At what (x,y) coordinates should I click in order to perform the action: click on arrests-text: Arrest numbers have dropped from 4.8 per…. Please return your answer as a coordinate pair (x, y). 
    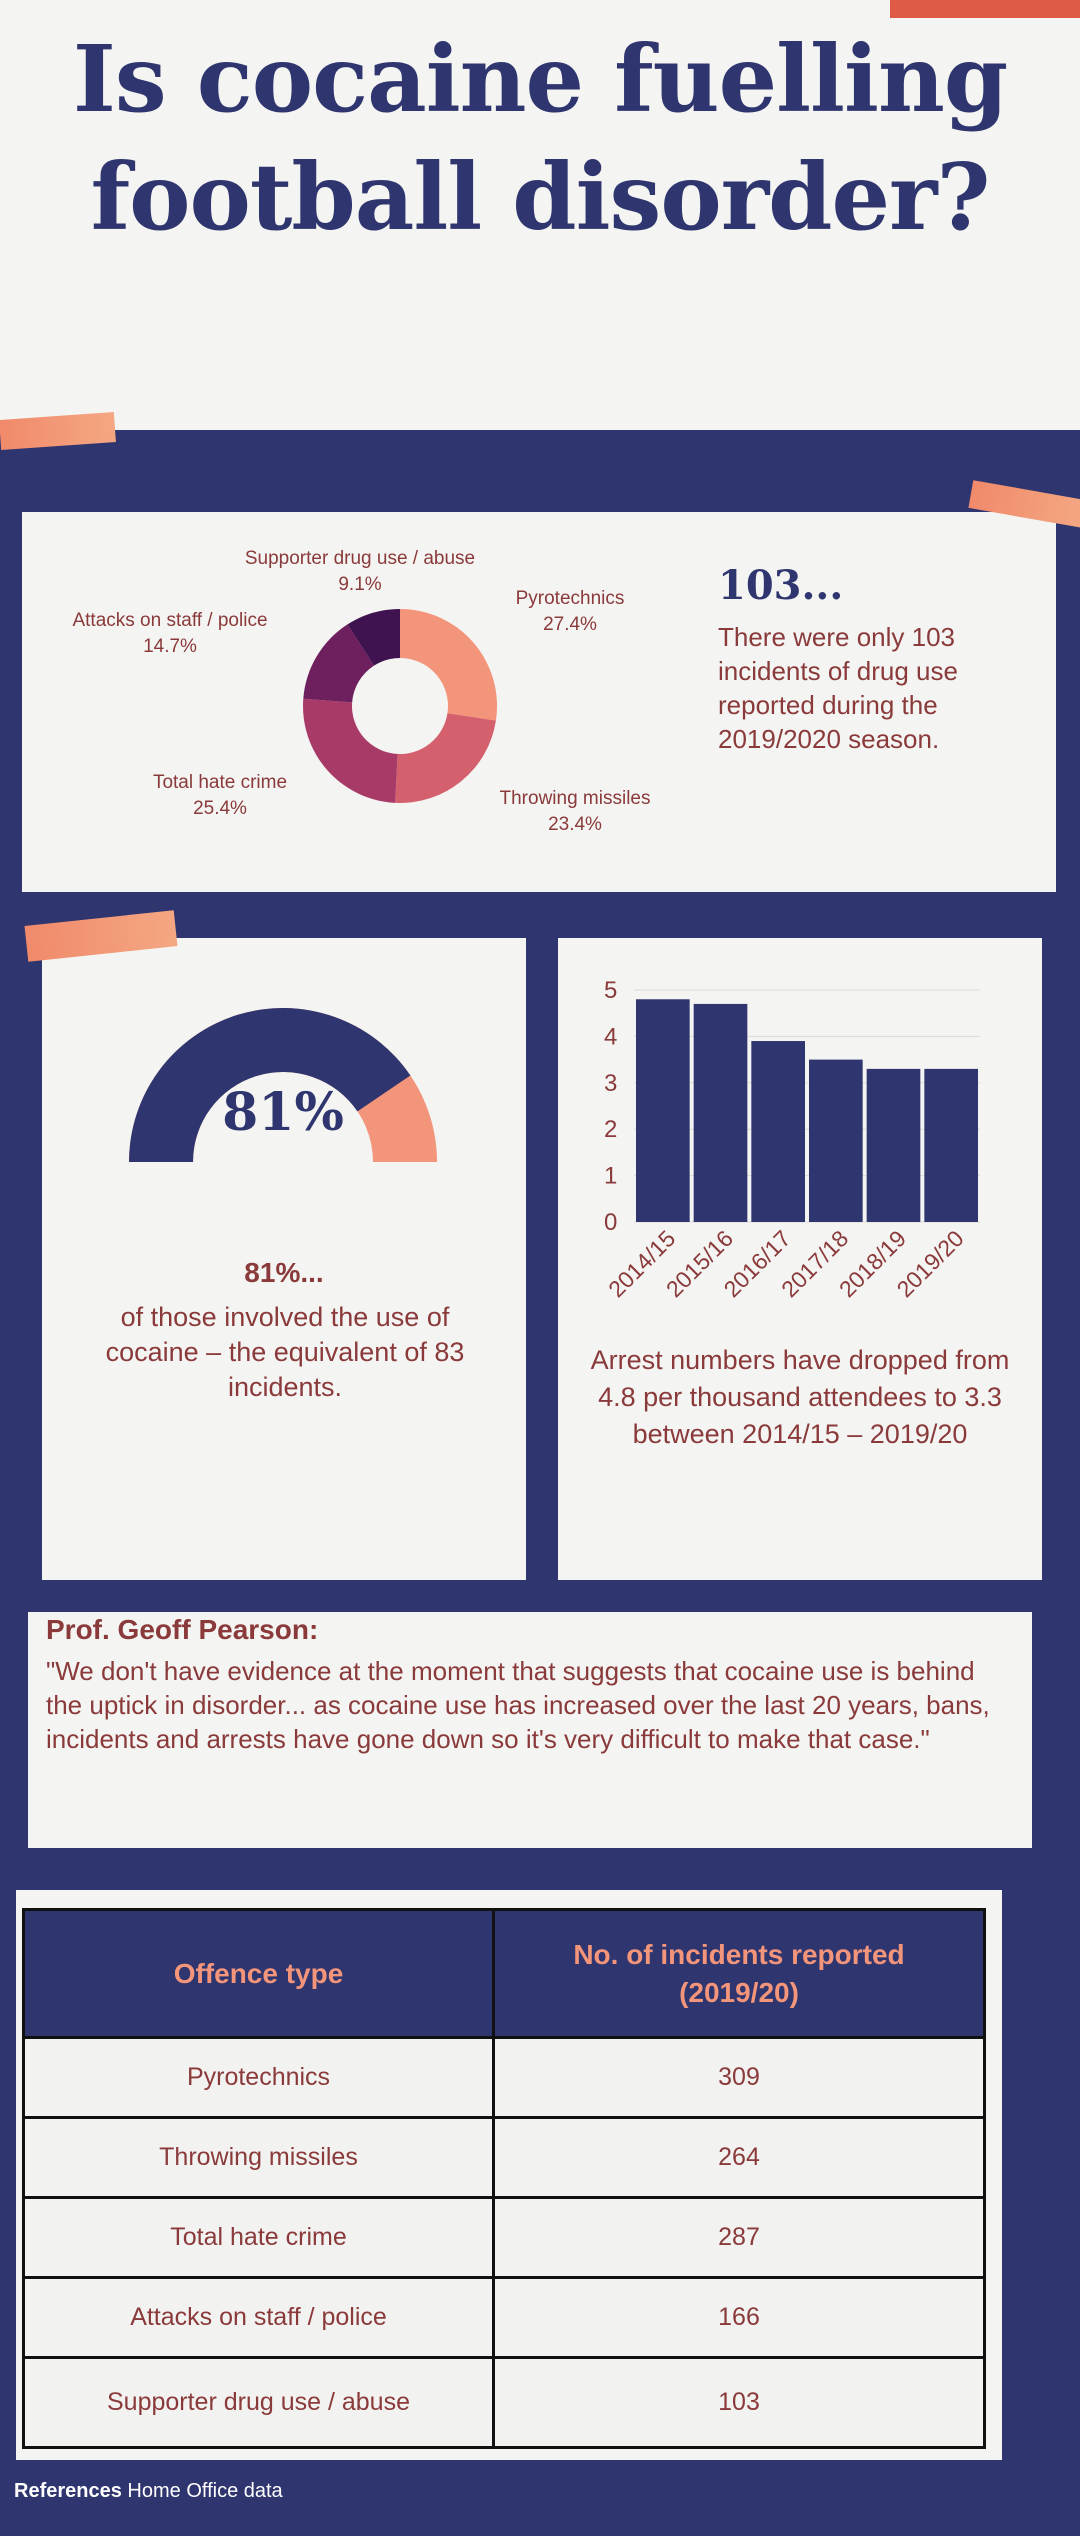
    Looking at the image, I should click on (800, 1397).